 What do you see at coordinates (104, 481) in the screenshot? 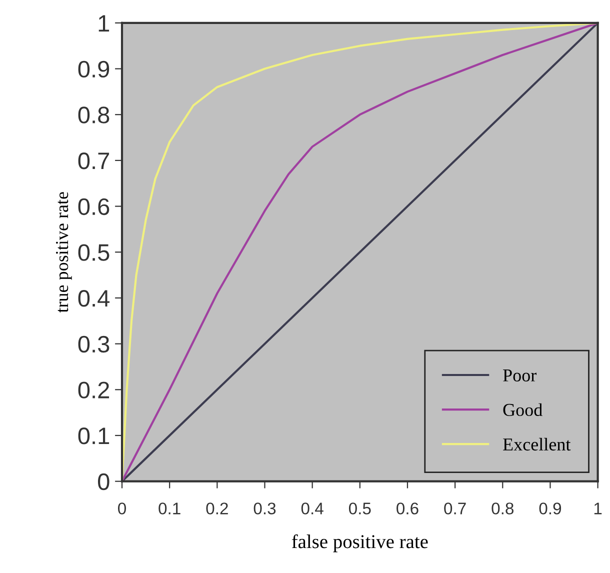
I see `y-tick-label: 0` at bounding box center [104, 481].